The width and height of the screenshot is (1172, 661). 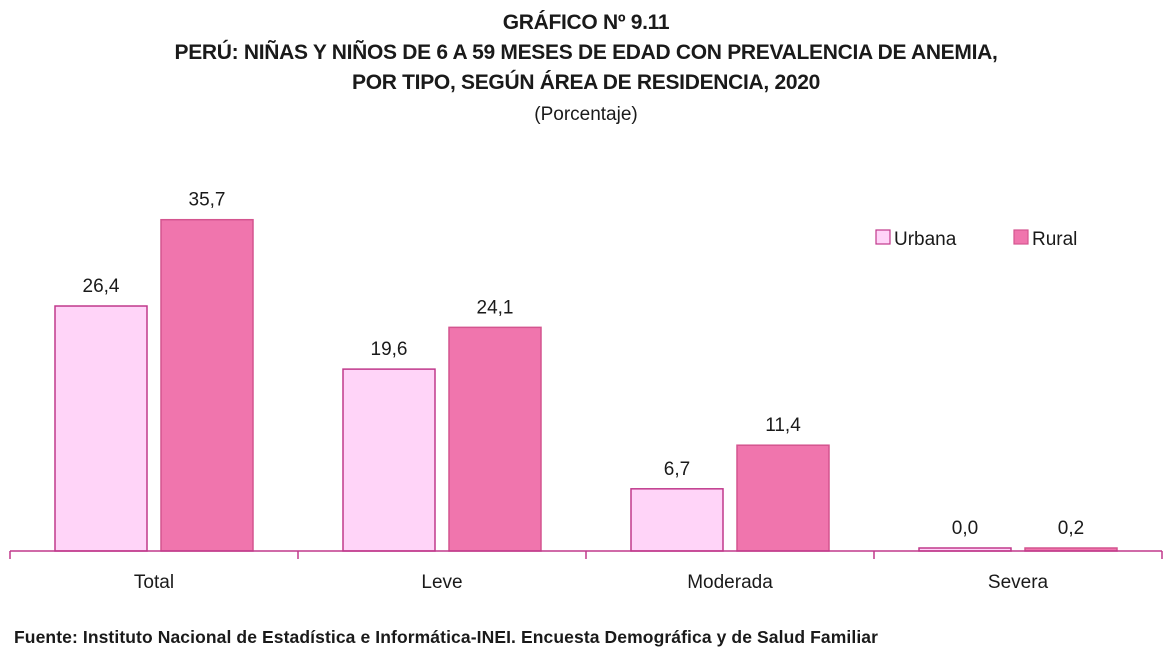 What do you see at coordinates (154, 582) in the screenshot?
I see `x-tick-label-total: Total` at bounding box center [154, 582].